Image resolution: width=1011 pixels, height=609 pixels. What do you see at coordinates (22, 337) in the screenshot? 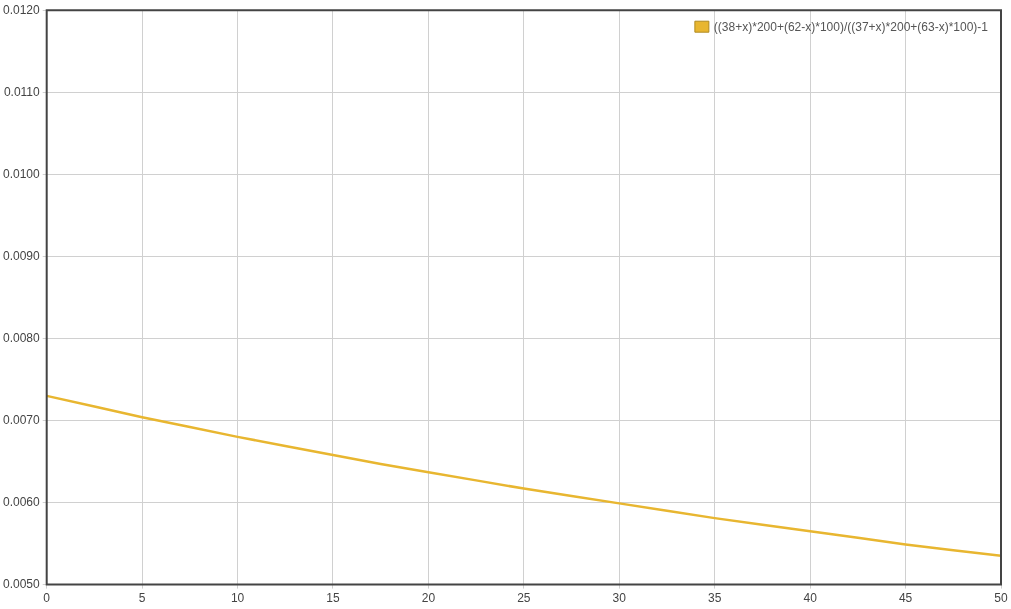
I see `y-tick-label: 0.0080` at bounding box center [22, 337].